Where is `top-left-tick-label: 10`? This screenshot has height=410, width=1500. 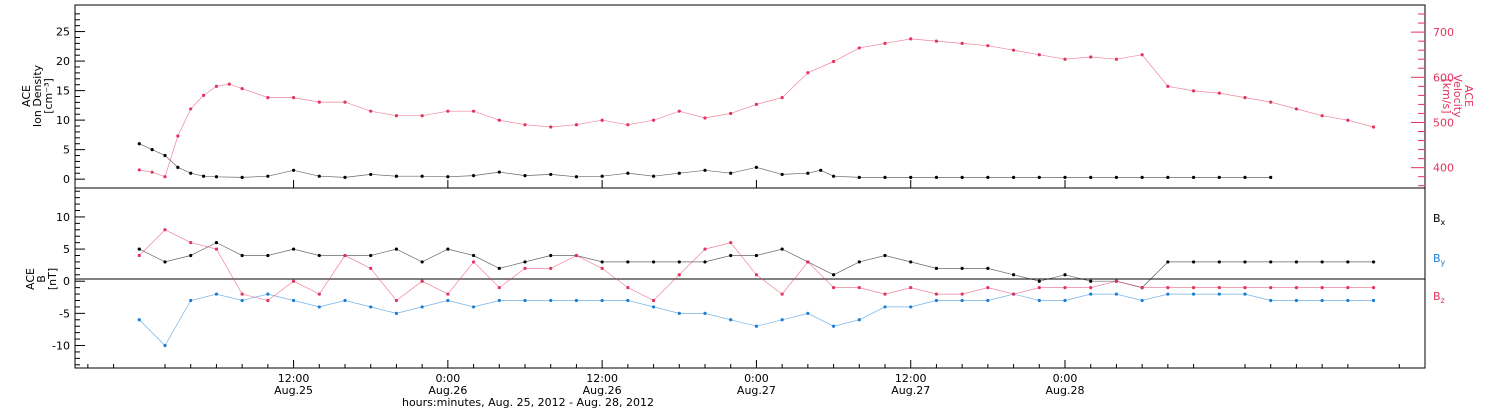 top-left-tick-label: 10 is located at coordinates (63, 120).